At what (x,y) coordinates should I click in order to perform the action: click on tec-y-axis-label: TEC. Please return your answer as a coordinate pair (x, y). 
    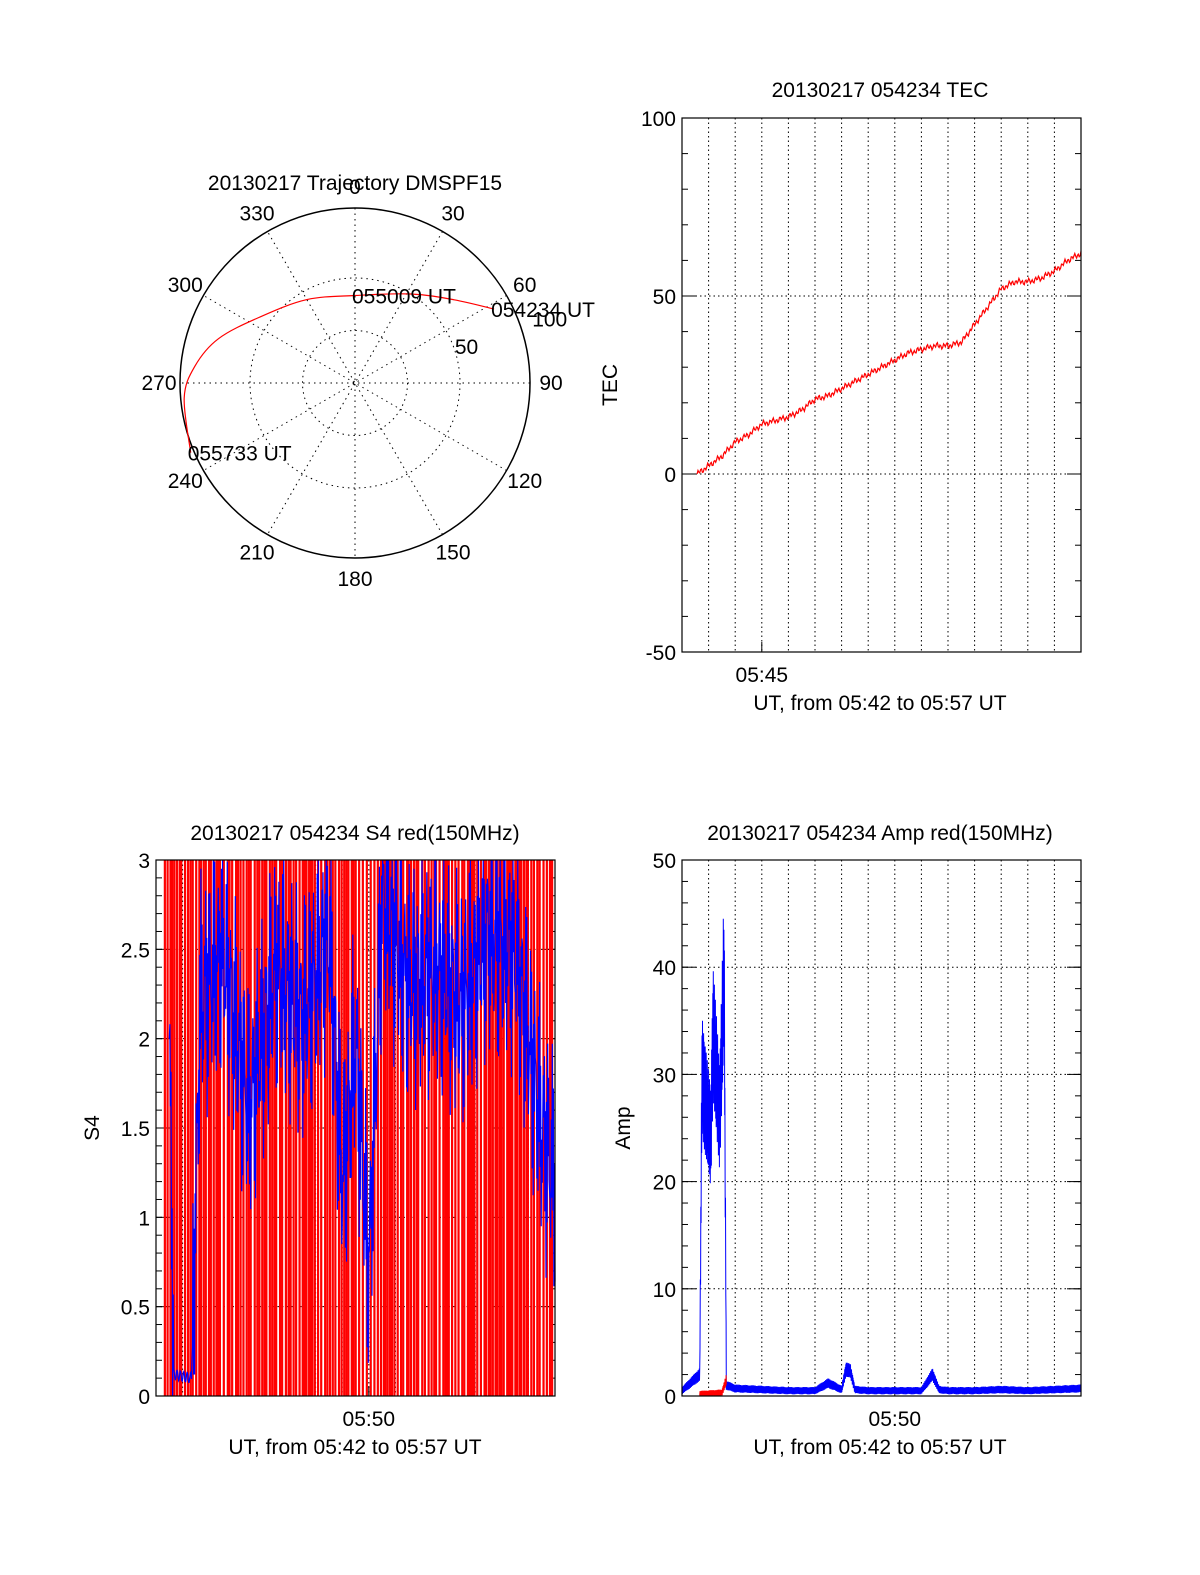
    Looking at the image, I should click on (610, 385).